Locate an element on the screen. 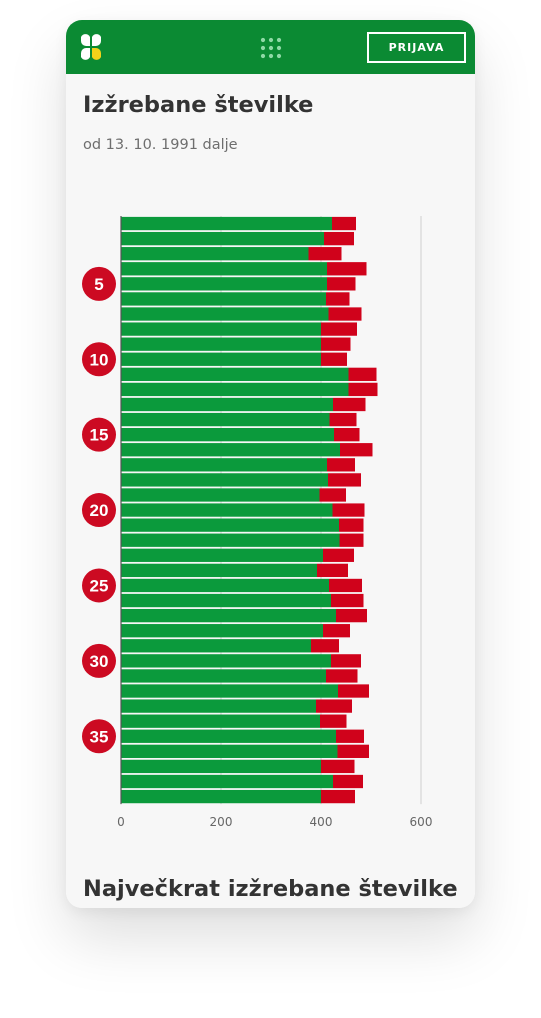  login-button: PRIJAVA is located at coordinates (416, 47).